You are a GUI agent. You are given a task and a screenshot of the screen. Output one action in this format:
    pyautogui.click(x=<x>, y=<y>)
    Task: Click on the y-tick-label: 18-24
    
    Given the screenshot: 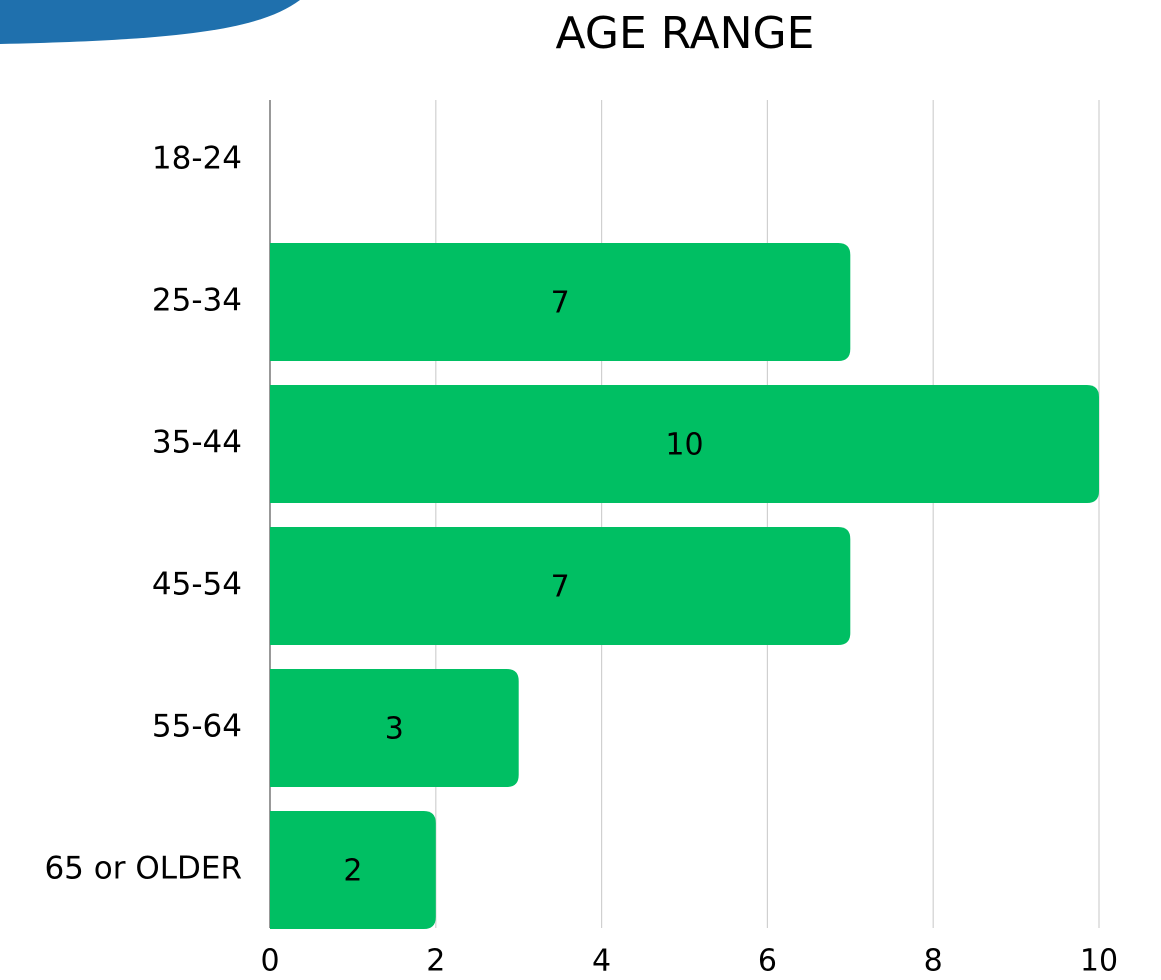 What is the action you would take?
    pyautogui.click(x=197, y=159)
    